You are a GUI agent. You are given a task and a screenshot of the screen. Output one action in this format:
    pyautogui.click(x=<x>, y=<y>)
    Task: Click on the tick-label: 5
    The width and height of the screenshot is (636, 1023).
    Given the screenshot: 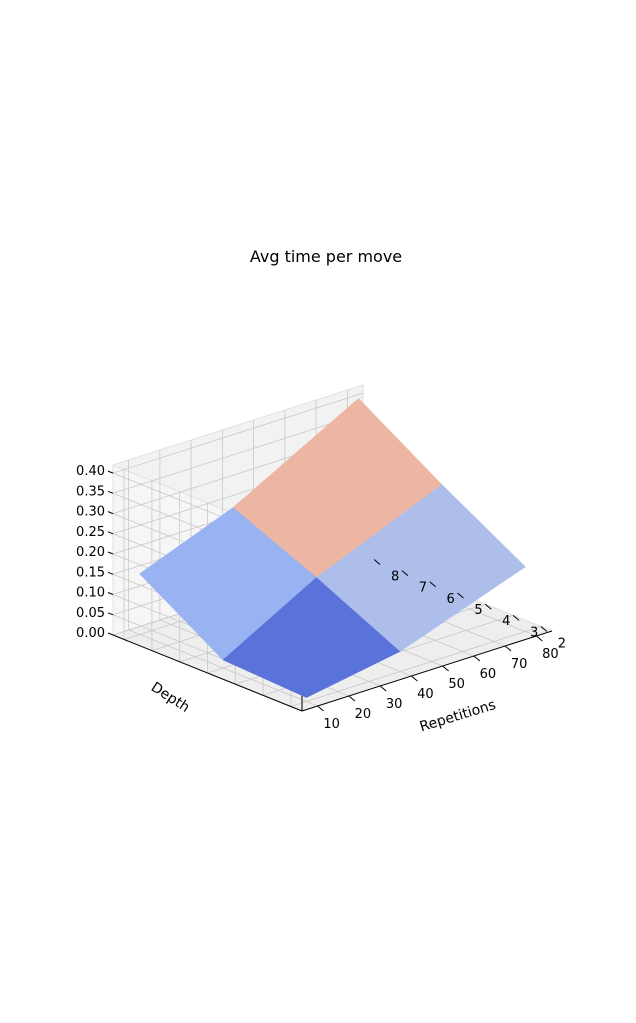 What is the action you would take?
    pyautogui.click(x=478, y=610)
    